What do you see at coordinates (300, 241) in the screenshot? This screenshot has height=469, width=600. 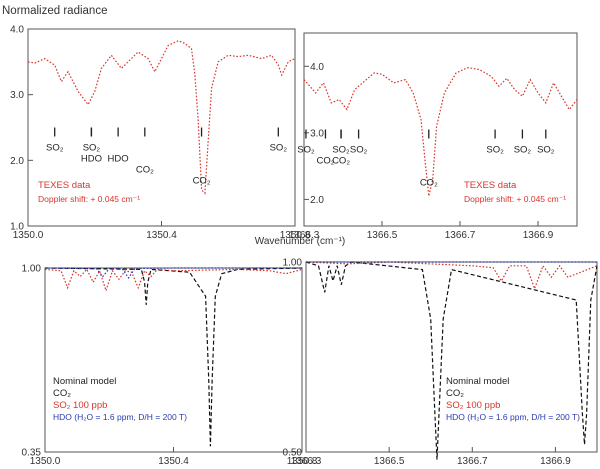 I see `x-axis-label: Wavenumber (cm⁻¹)` at bounding box center [300, 241].